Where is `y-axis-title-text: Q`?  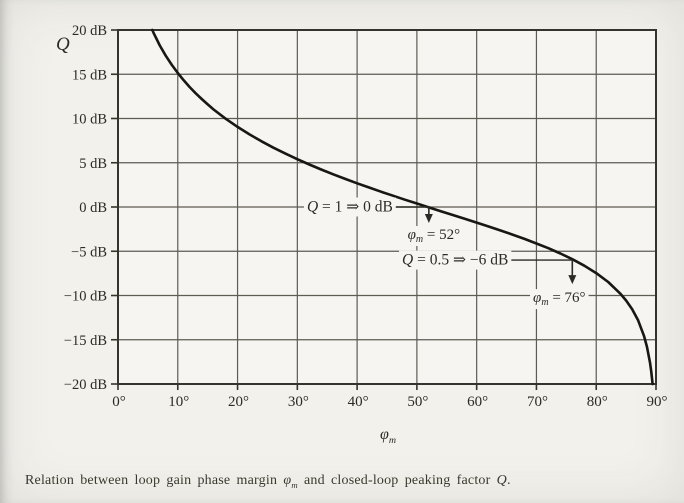 y-axis-title-text: Q is located at coordinates (63, 44).